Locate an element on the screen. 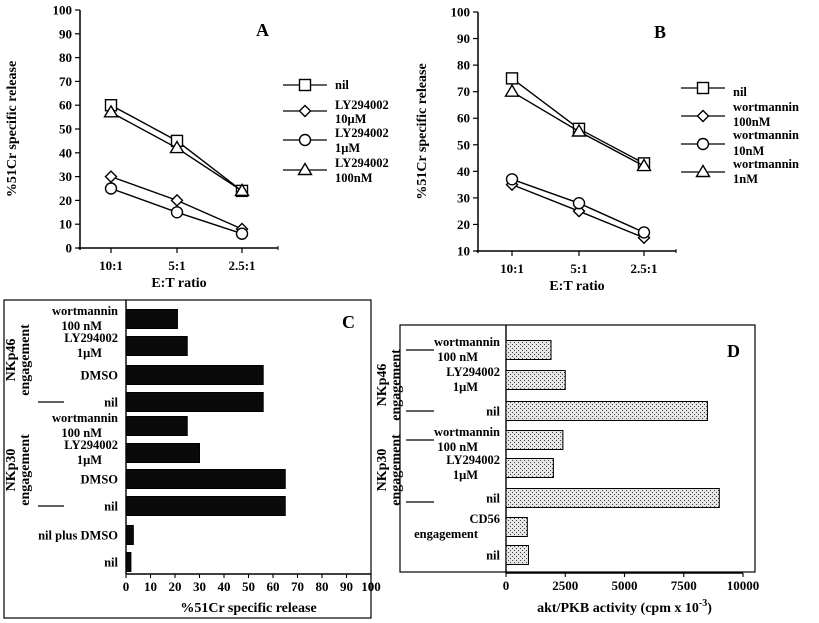 The height and width of the screenshot is (623, 819). x-tick-label: 5:1 is located at coordinates (578, 268).